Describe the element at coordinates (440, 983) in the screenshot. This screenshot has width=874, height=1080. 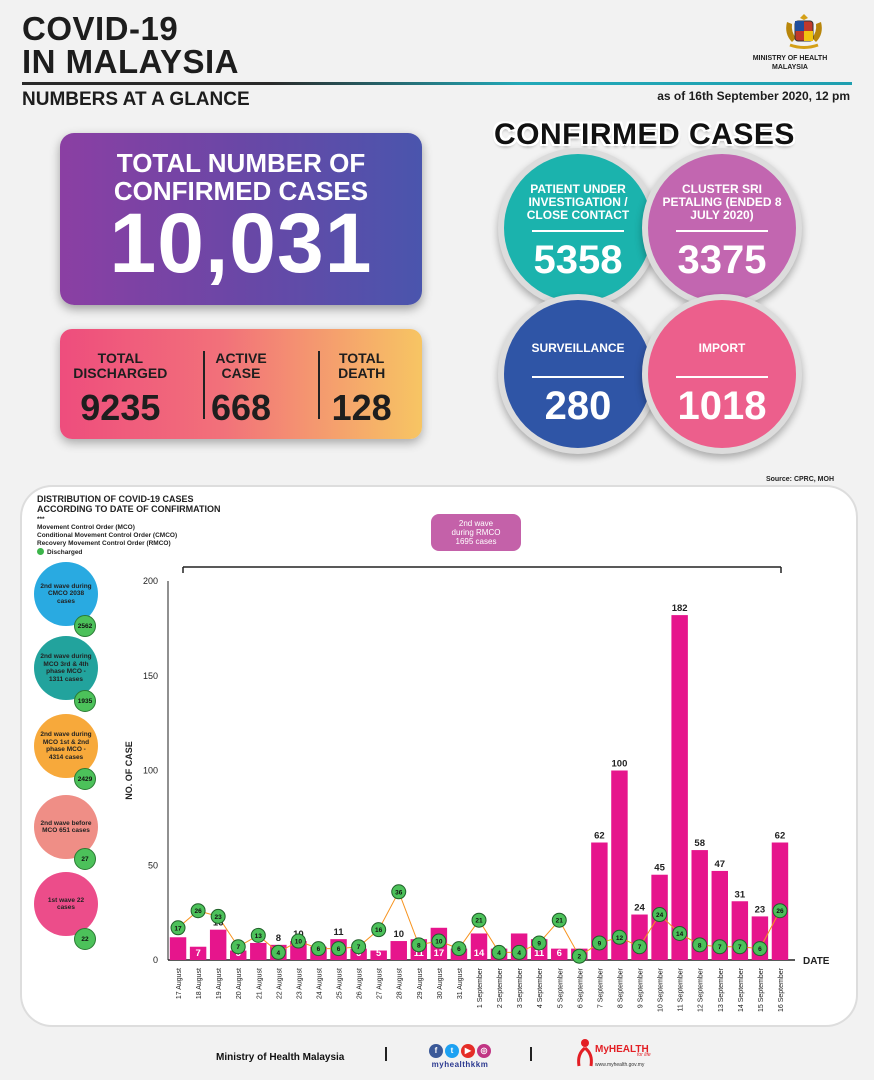
I see `x-tick-label: 30 August` at that location.